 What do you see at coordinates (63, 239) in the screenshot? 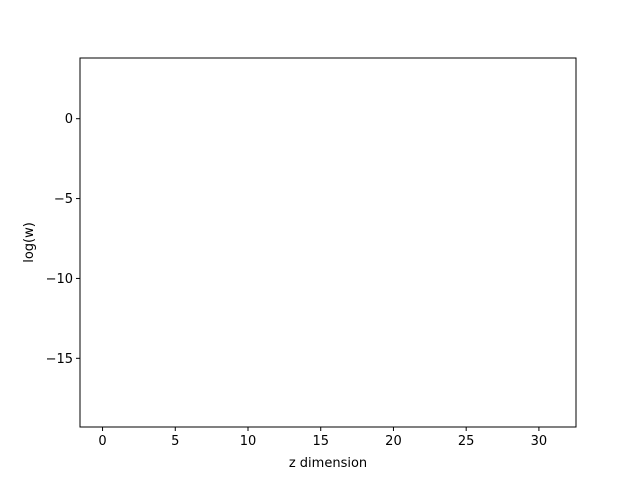
I see `y-axis: −15 −10 −5 0` at bounding box center [63, 239].